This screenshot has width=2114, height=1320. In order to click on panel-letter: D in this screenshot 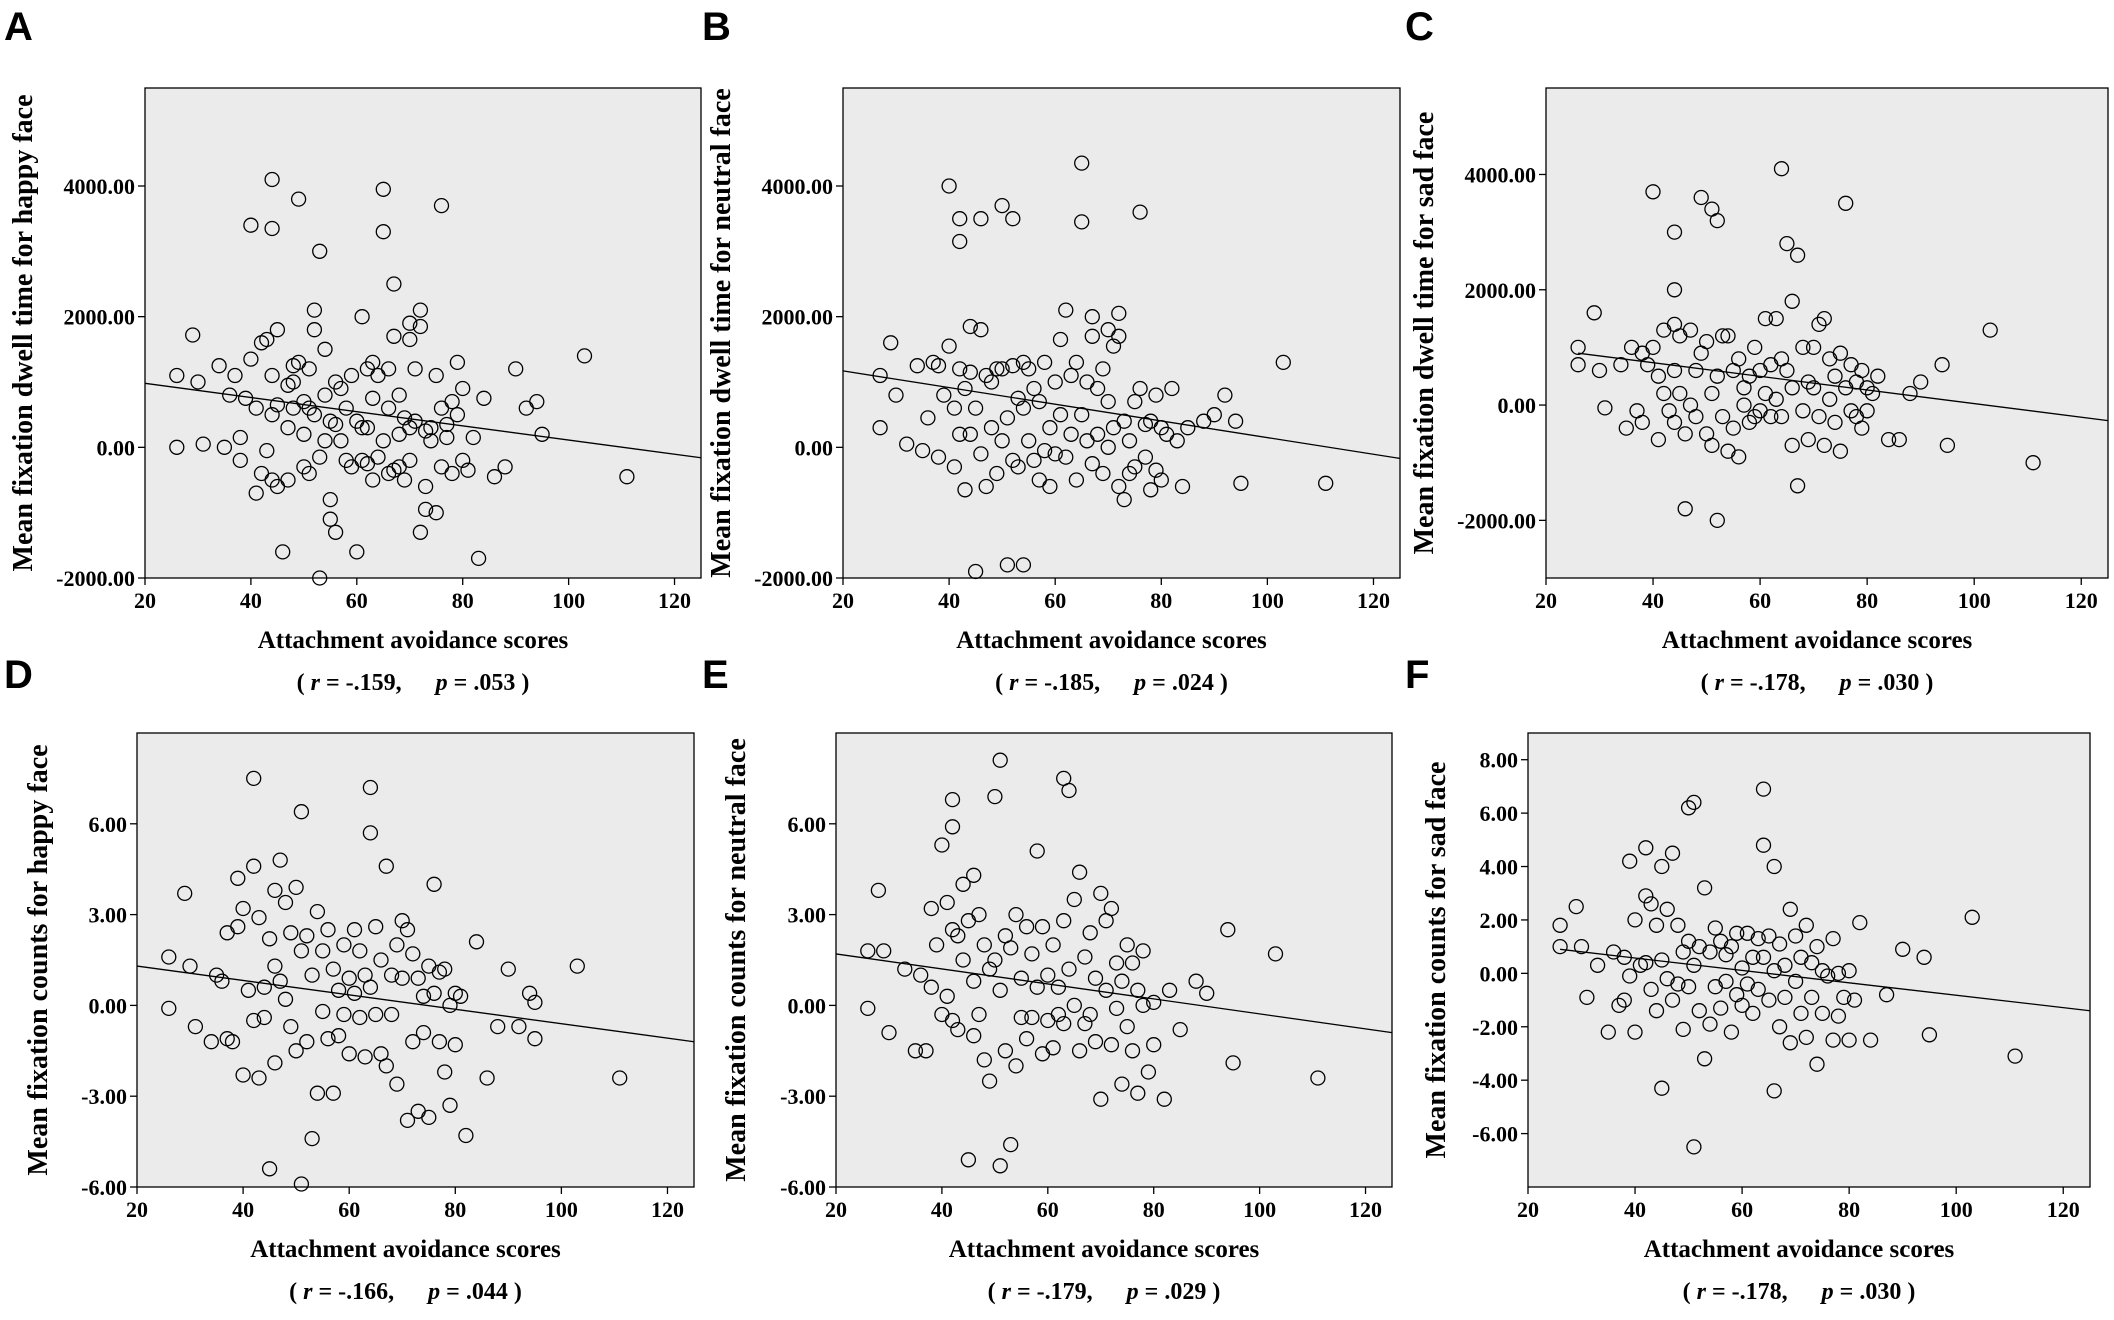, I will do `click(18, 675)`.